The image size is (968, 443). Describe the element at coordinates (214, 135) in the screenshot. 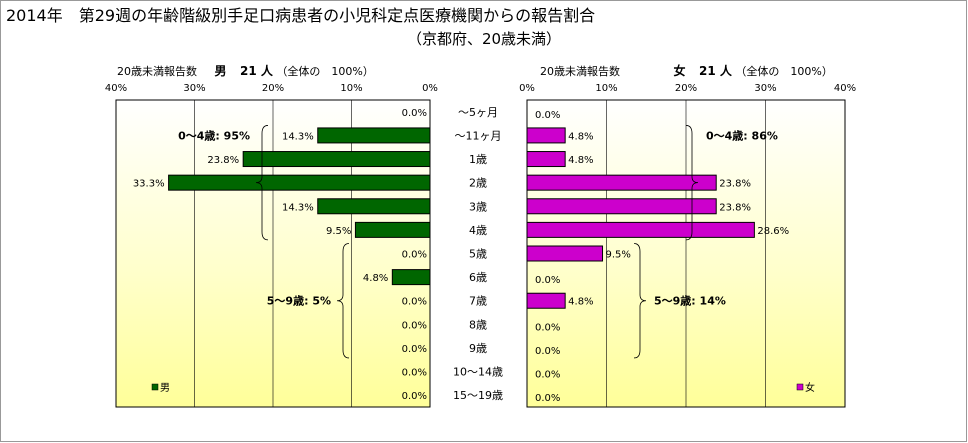

I see `left-age-group-annotation: 0～4歳: 95%` at that location.